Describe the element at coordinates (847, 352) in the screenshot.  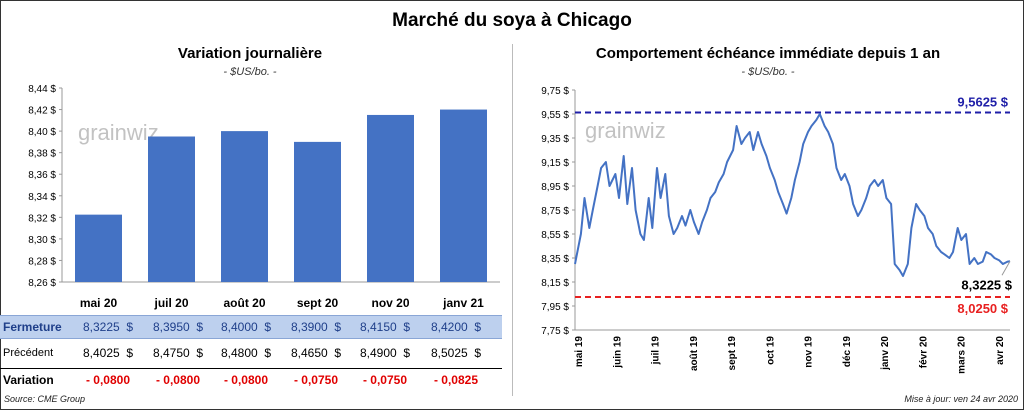
I see `x-tick-label: déc 19` at that location.